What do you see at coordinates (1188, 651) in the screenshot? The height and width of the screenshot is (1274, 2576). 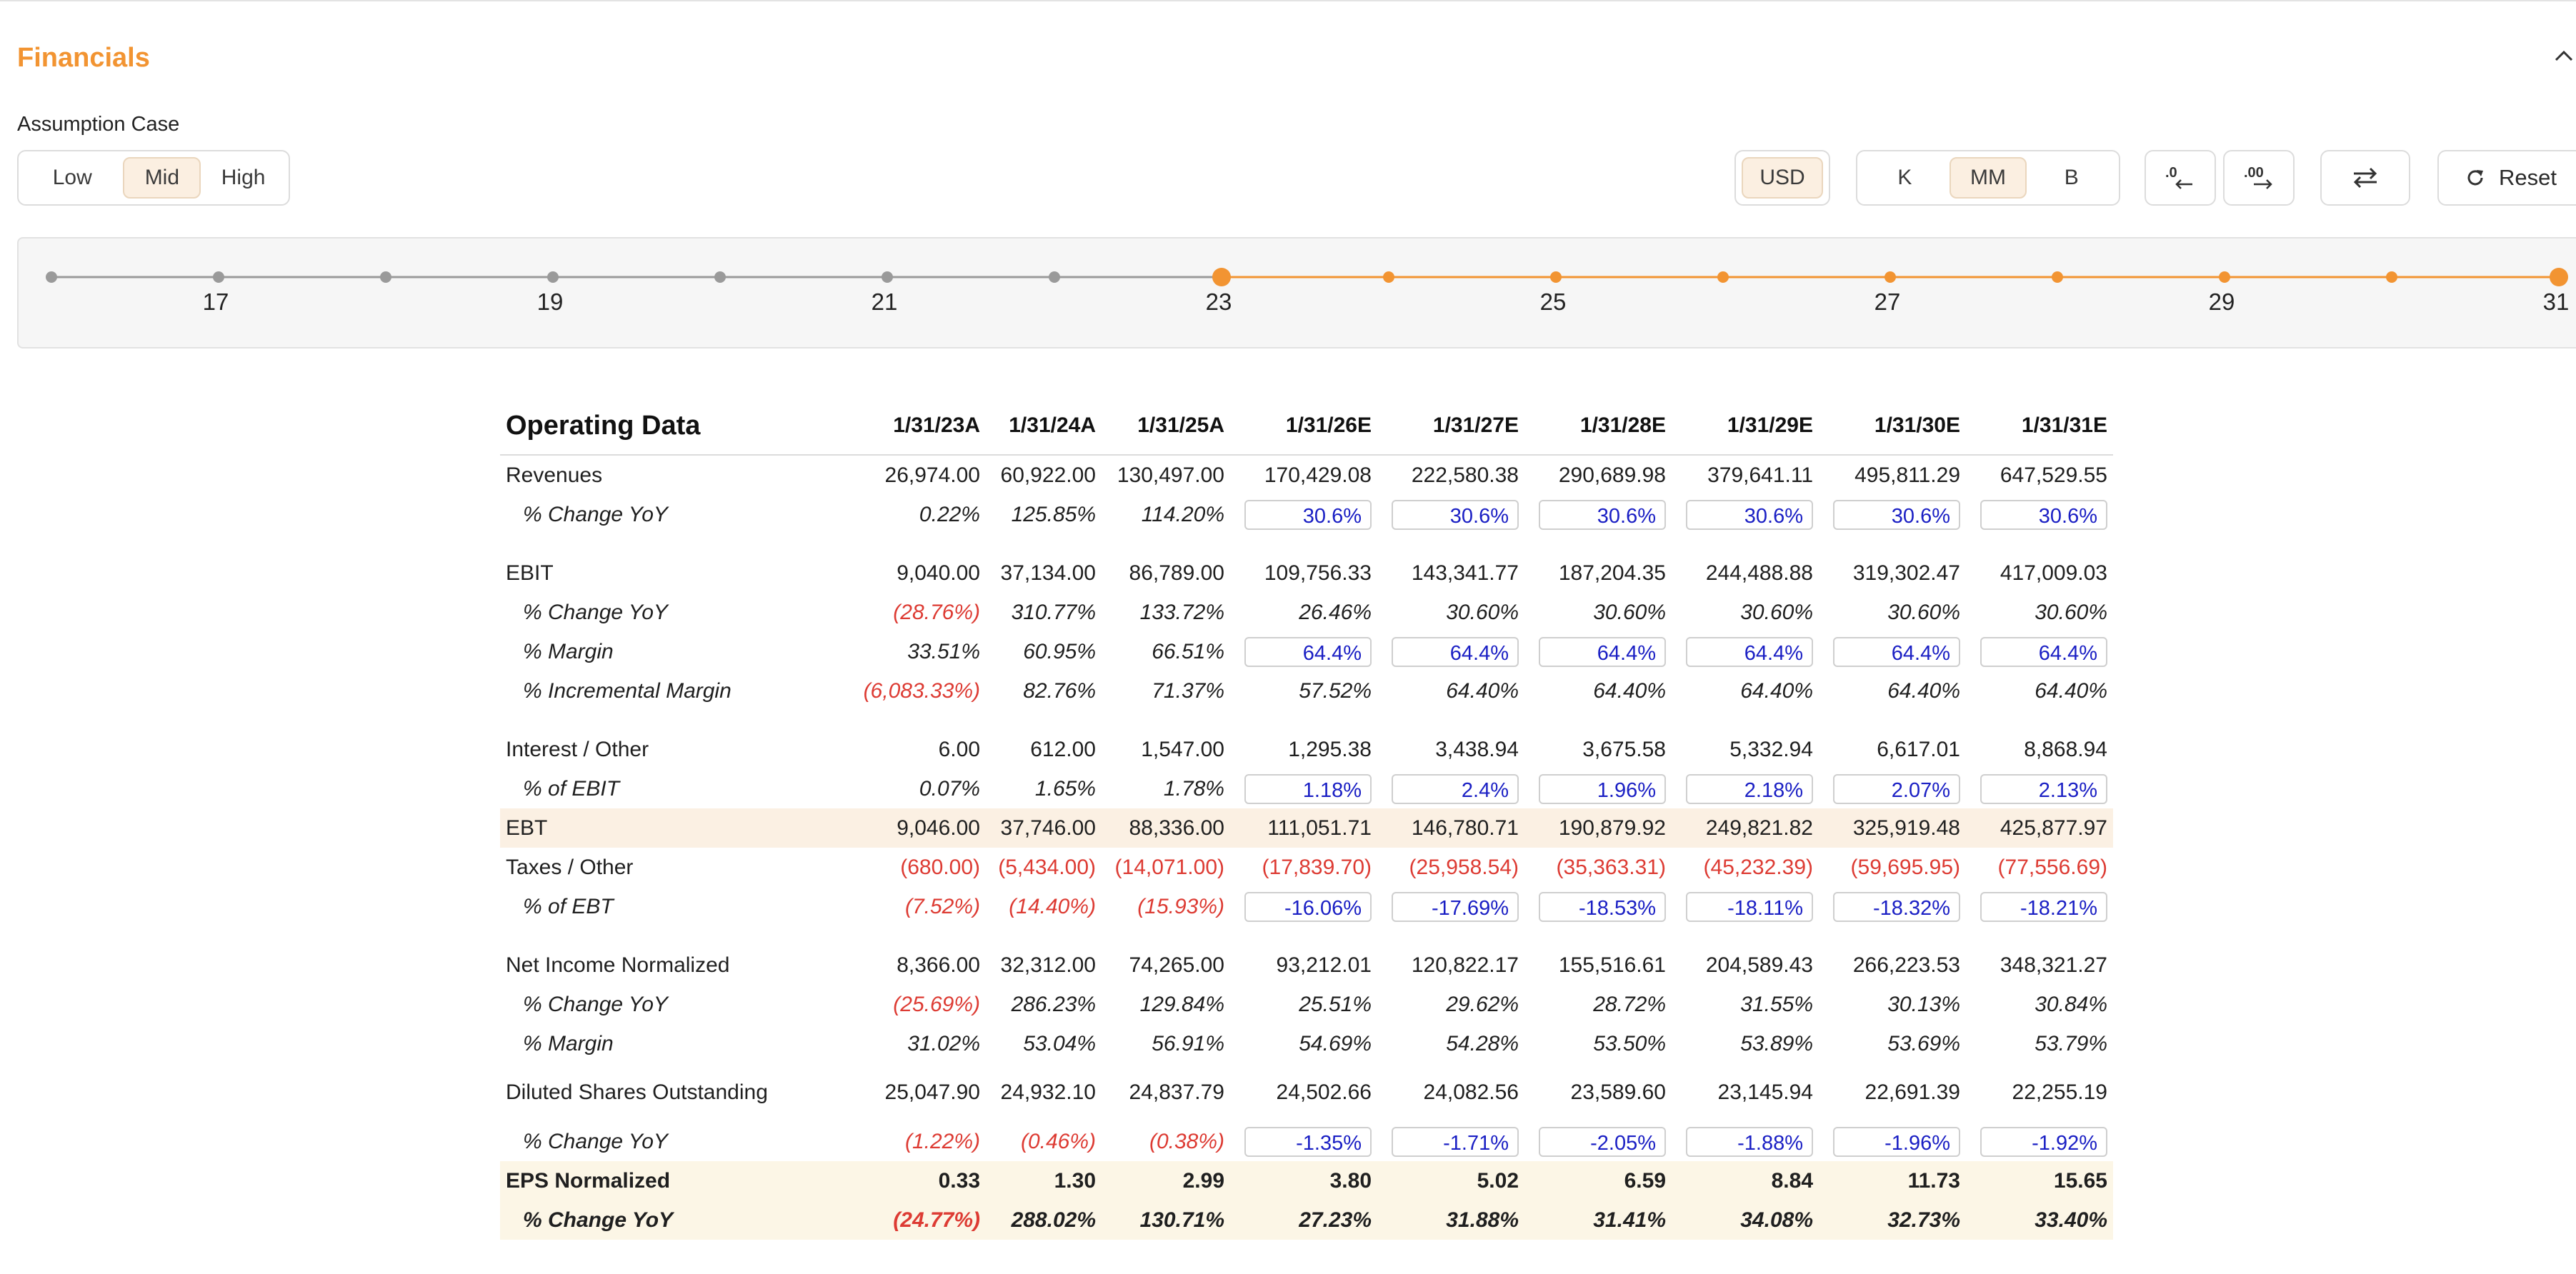 I see `value-cell: 66.51%` at bounding box center [1188, 651].